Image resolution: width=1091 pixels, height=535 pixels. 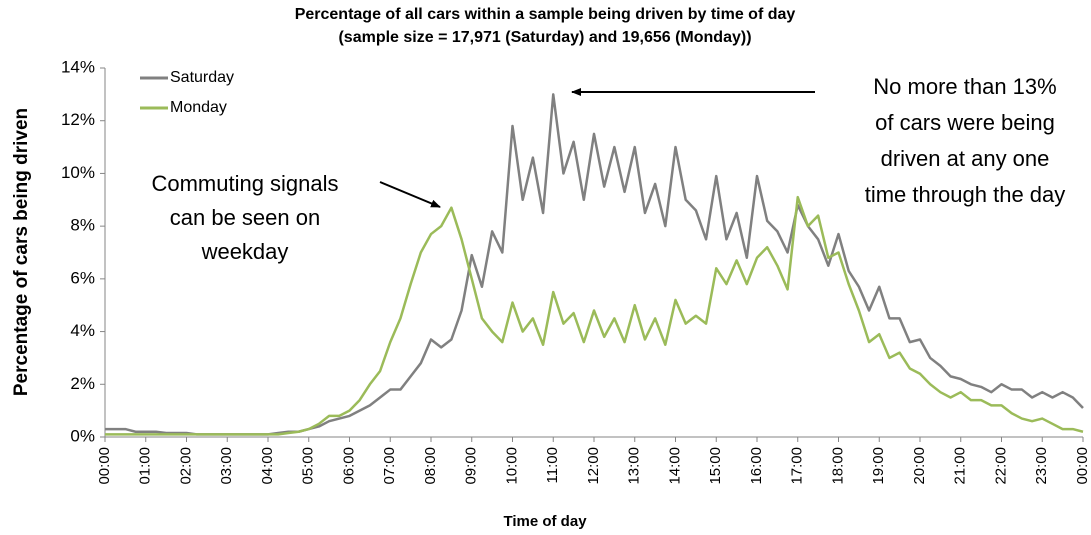 What do you see at coordinates (78, 172) in the screenshot?
I see `y-tick-label: 10%` at bounding box center [78, 172].